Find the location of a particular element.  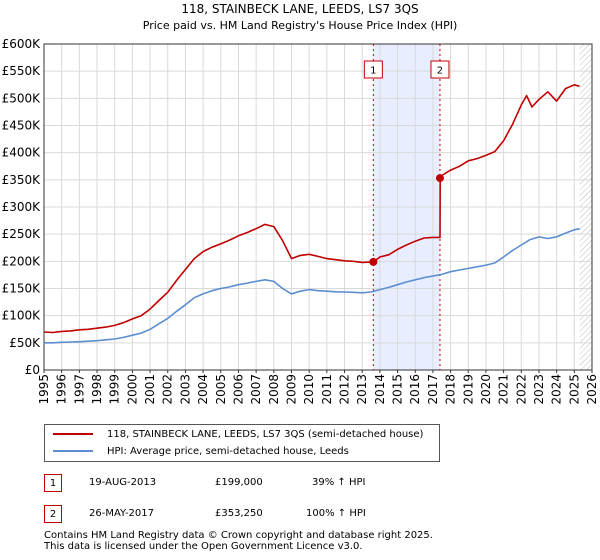

y-tick-label: £550K is located at coordinates (22, 71).